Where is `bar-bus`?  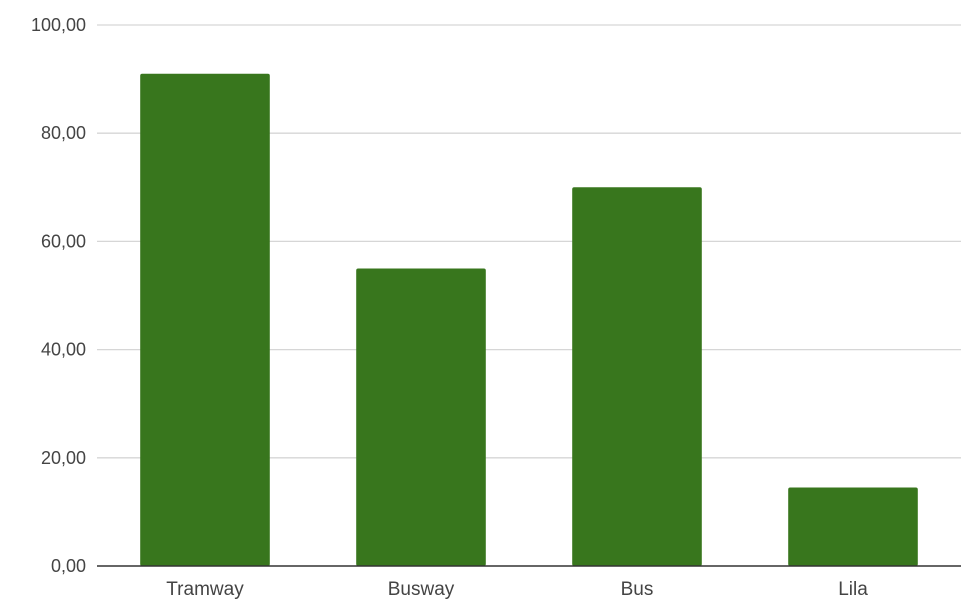 bar-bus is located at coordinates (637, 377).